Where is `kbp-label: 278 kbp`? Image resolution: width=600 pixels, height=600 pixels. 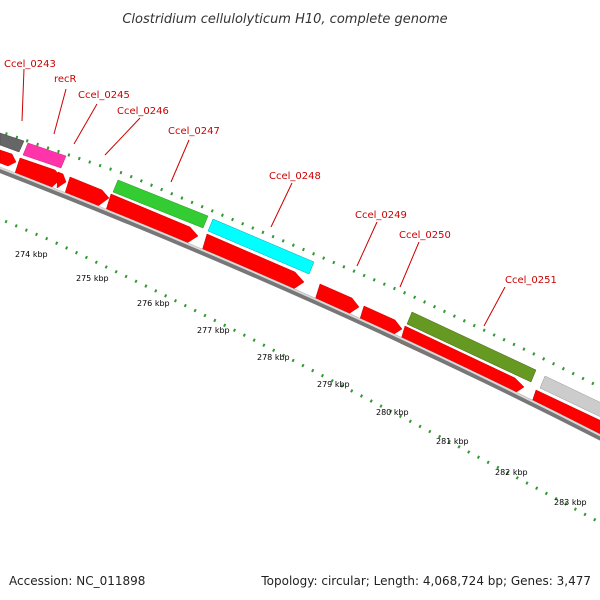
kbp-label: 278 kbp is located at coordinates (273, 357).